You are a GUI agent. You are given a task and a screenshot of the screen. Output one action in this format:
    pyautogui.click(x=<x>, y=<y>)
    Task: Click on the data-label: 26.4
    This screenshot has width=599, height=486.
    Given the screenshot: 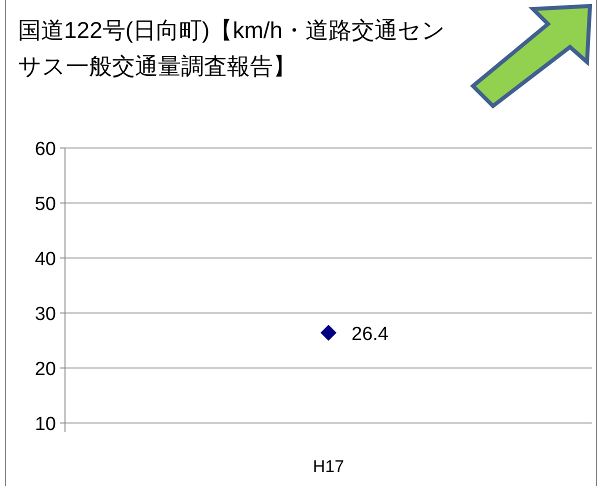 What is the action you would take?
    pyautogui.click(x=370, y=334)
    